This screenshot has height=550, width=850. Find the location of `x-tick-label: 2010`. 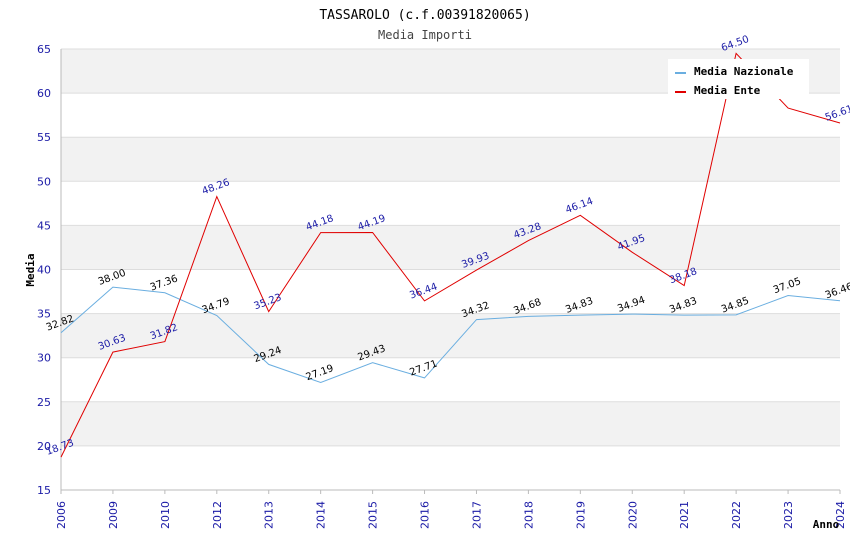

x-tick-label: 2010 is located at coordinates (165, 515).